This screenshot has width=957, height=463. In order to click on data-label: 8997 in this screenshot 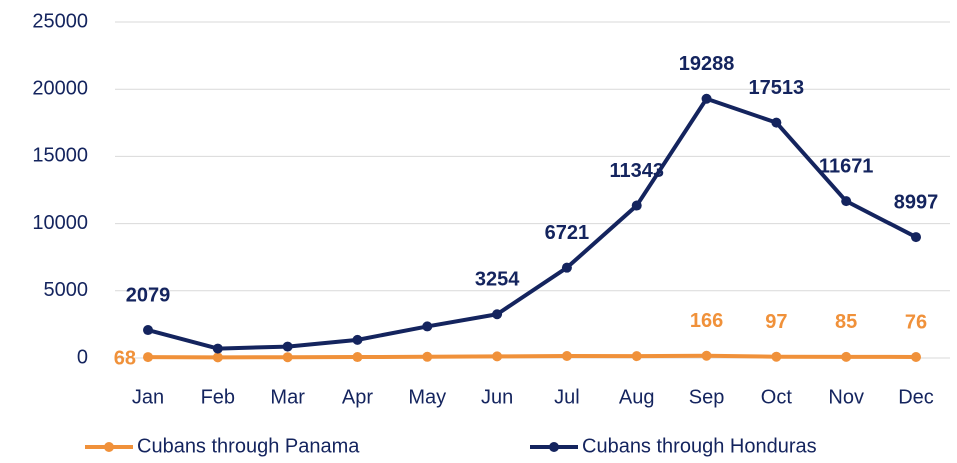, I will do `click(916, 202)`.